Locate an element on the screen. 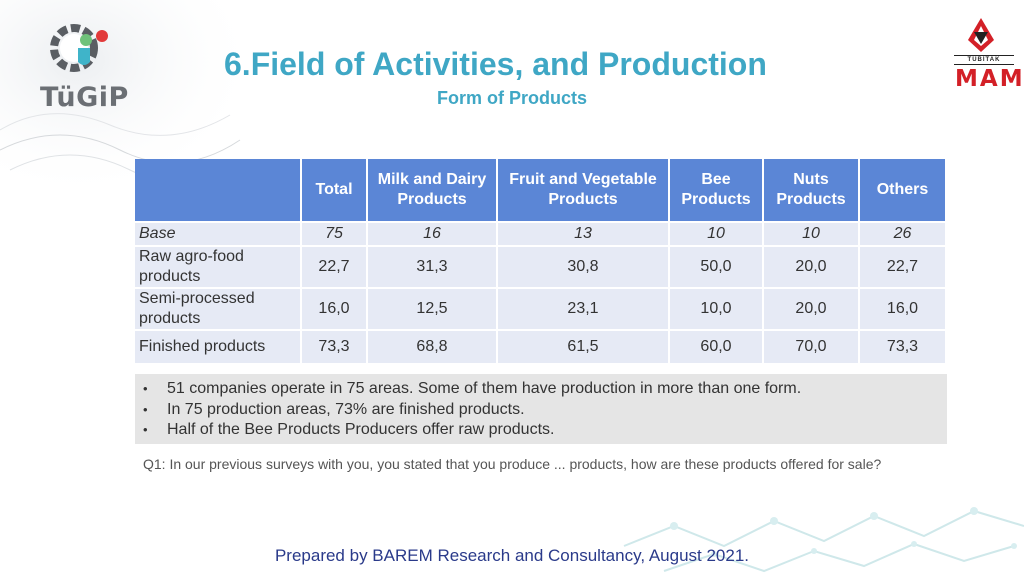  column-header-fruit-vegetable: Fruit and Vegetable Products is located at coordinates (584, 191).